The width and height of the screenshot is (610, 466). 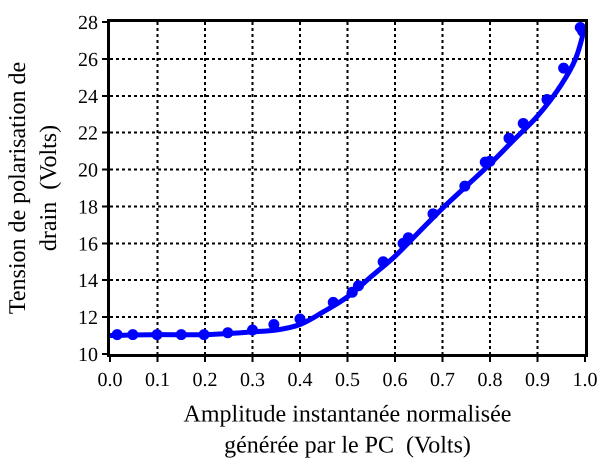 What do you see at coordinates (537, 380) in the screenshot?
I see `x-tick-label: 0.9` at bounding box center [537, 380].